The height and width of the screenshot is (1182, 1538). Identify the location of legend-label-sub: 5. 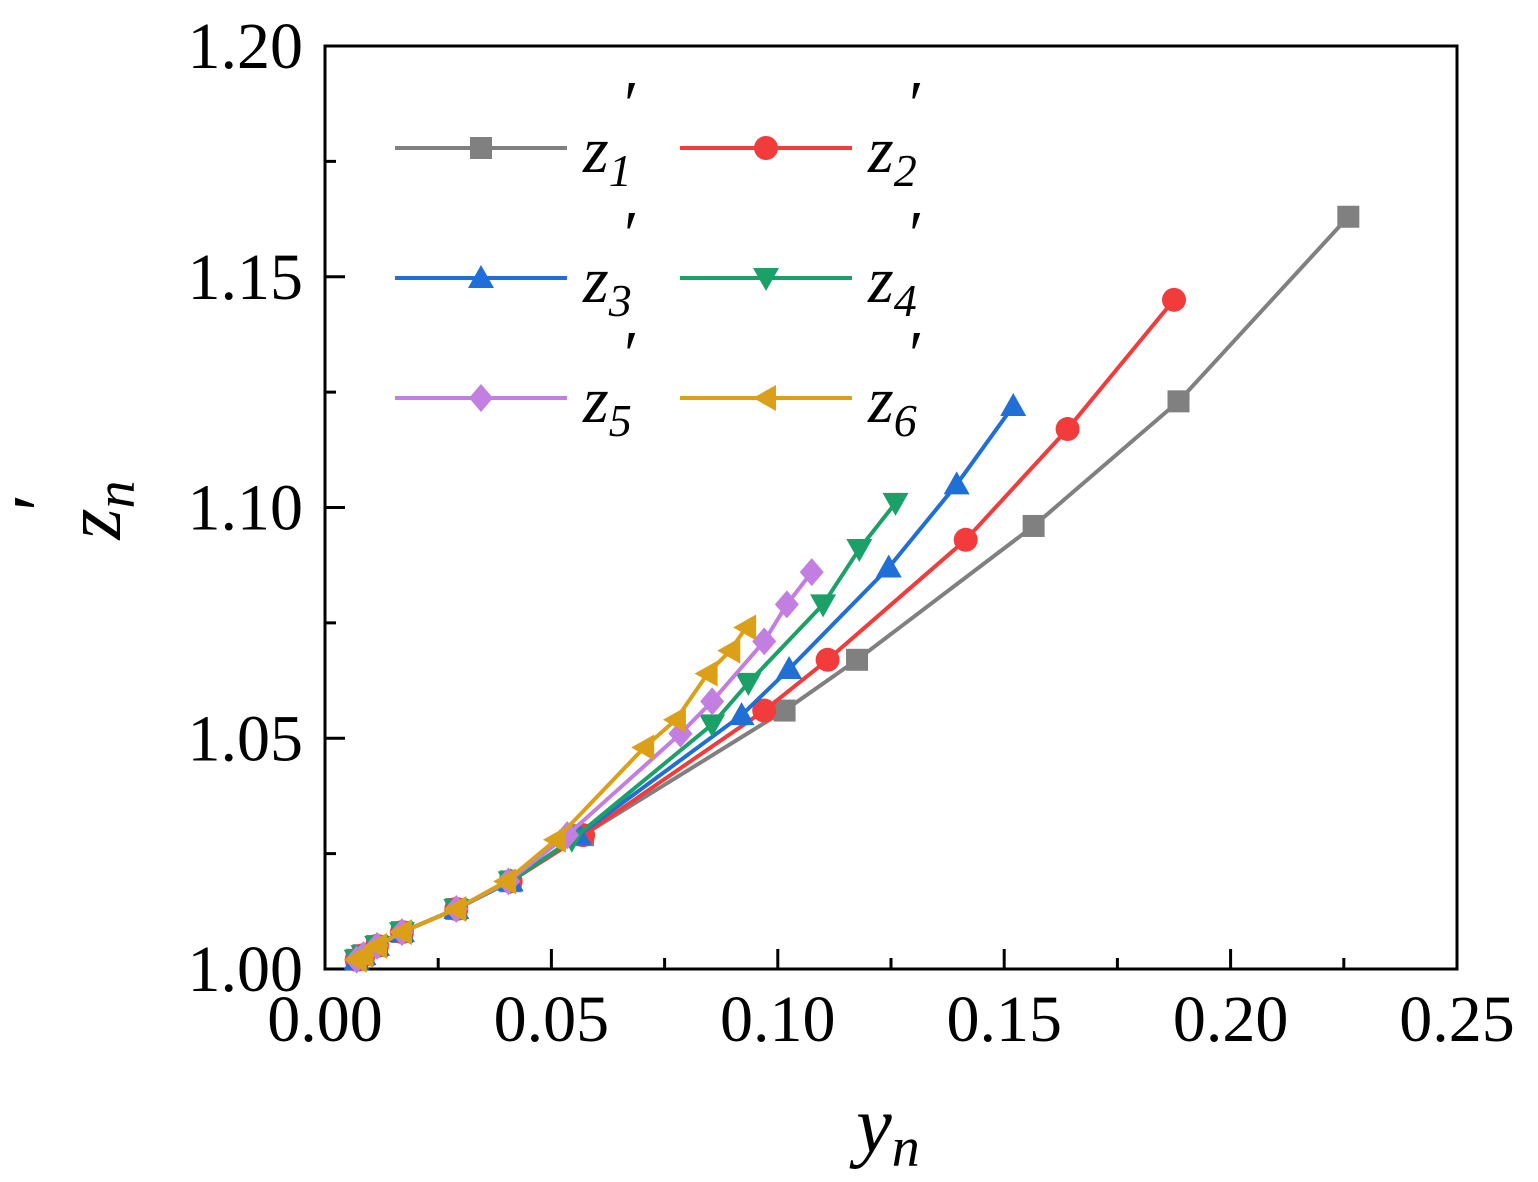
(620, 420).